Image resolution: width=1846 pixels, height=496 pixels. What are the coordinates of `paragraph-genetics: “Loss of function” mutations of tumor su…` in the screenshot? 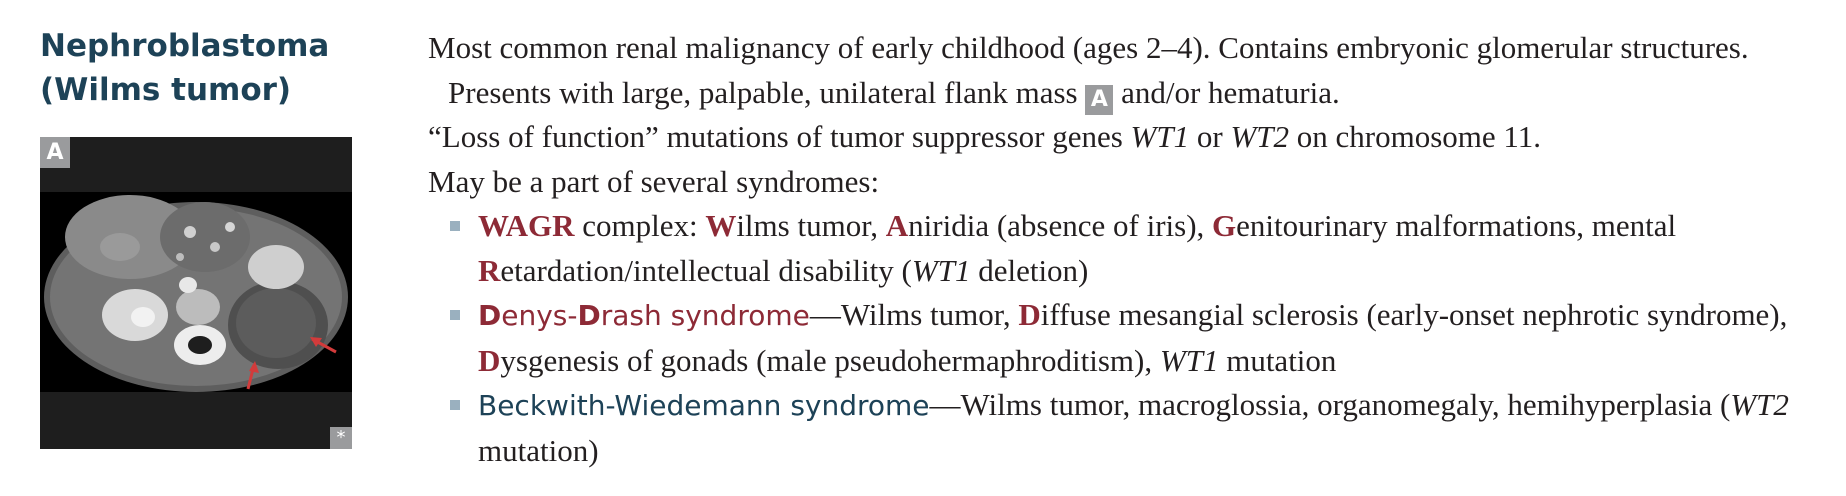 It's located at (985, 136).